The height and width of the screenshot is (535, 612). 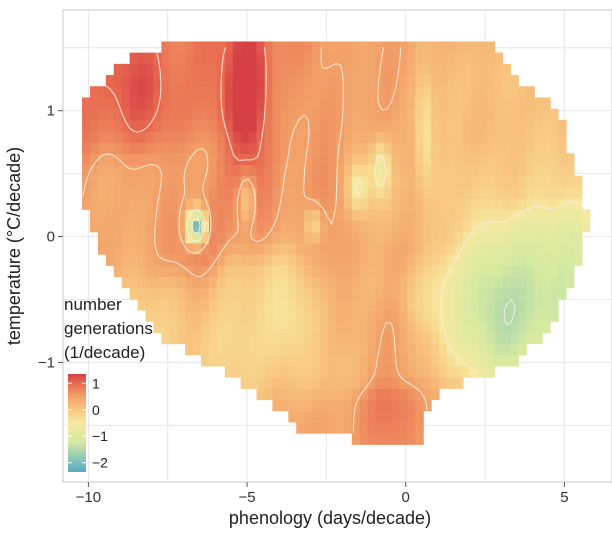 I want to click on color-legend: number generations (1/decade) 10−1−2, so click(x=108, y=383).